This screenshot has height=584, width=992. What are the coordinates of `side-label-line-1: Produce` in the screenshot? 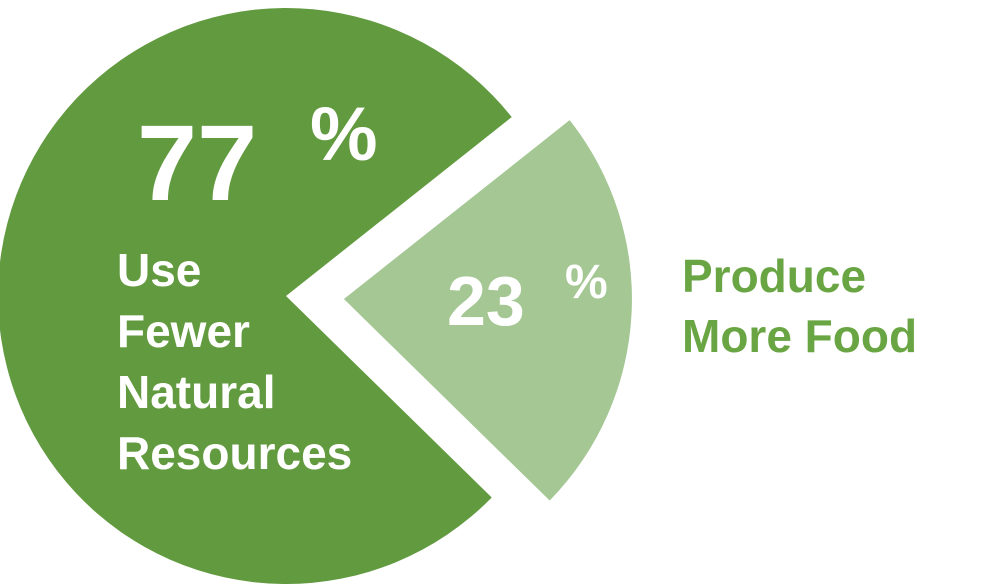 It's located at (774, 276).